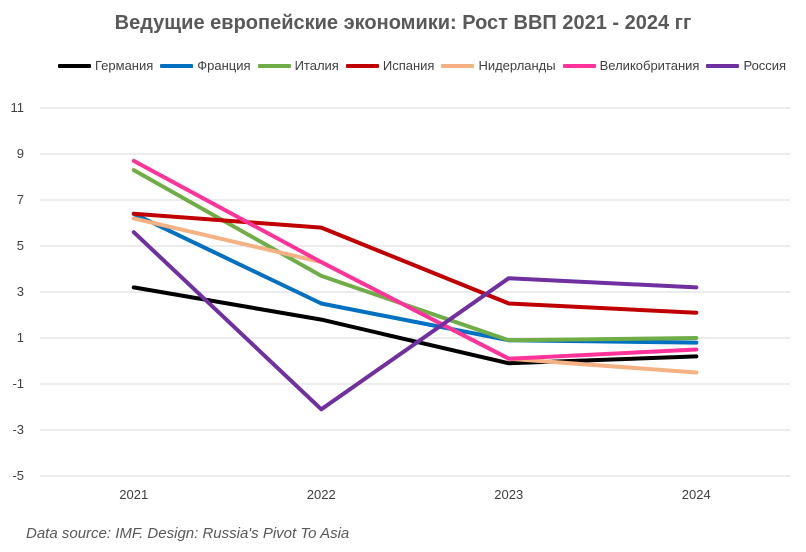 Image resolution: width=806 pixels, height=552 pixels. What do you see at coordinates (18, 383) in the screenshot?
I see `y-tick-label: -1` at bounding box center [18, 383].